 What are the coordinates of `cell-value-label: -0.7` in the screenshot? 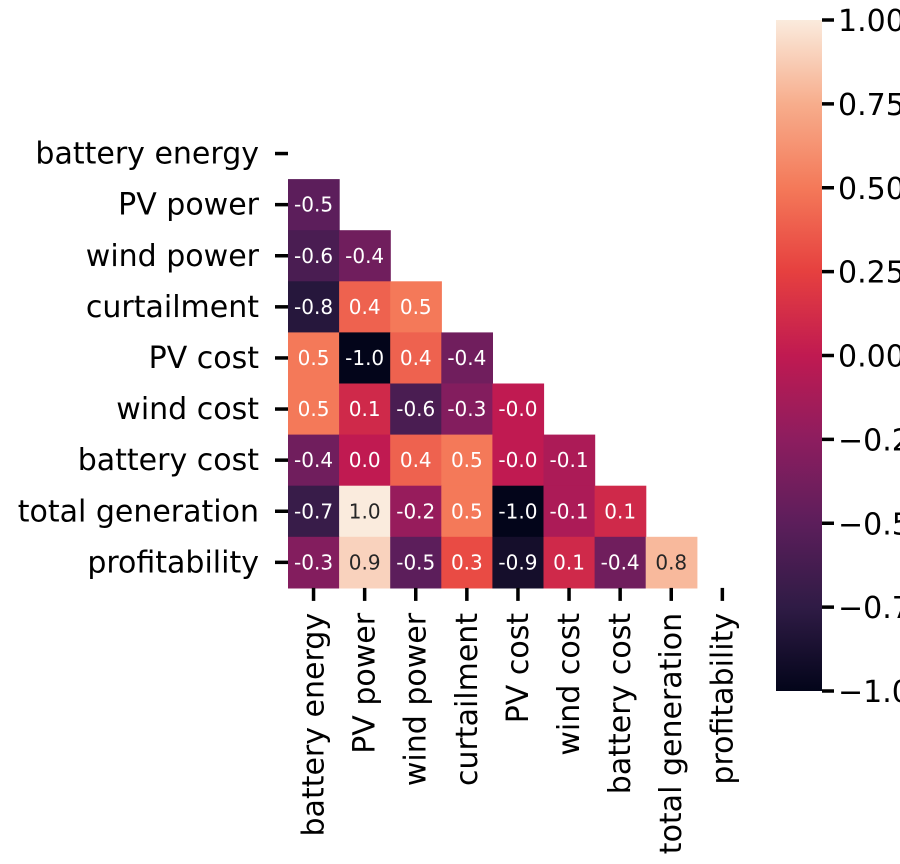 It's located at (313, 511).